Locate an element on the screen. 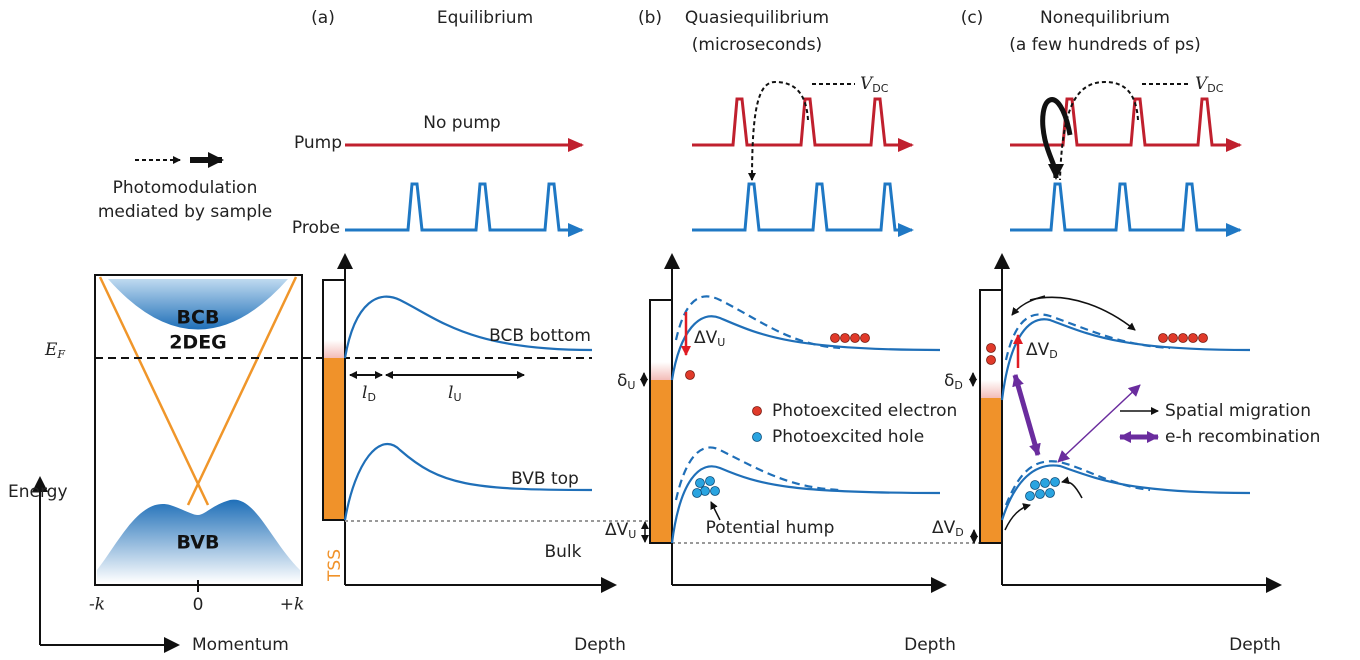 The width and height of the screenshot is (1360, 660). panel-subtitle: (microseconds) is located at coordinates (757, 45).